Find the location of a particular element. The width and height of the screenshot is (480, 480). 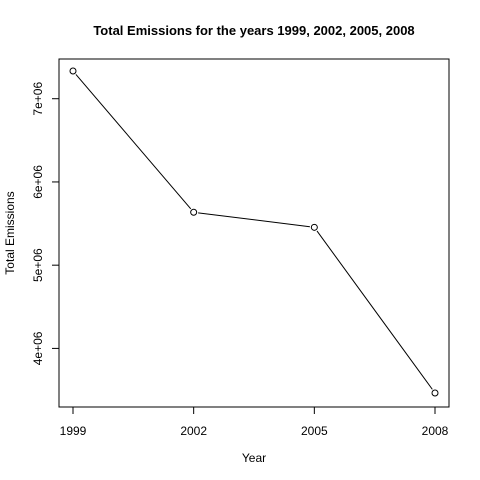

x-axis-label: Year is located at coordinates (254, 458).